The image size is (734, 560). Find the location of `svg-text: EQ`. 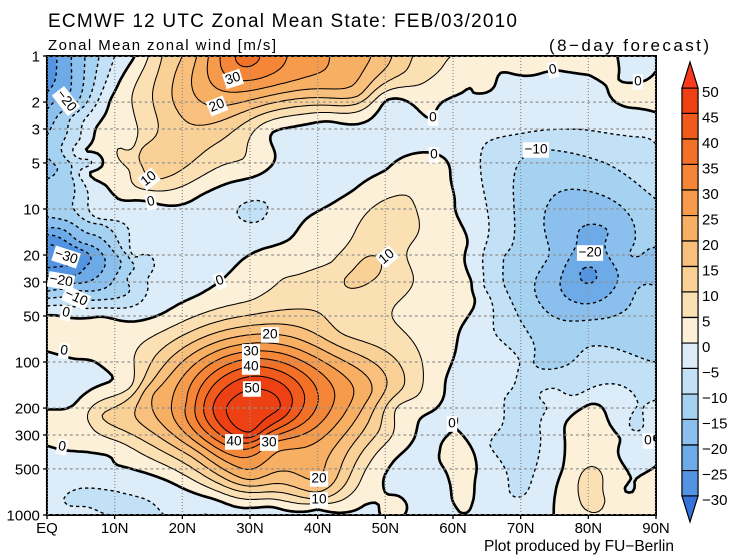

svg-text: EQ is located at coordinates (47, 528).